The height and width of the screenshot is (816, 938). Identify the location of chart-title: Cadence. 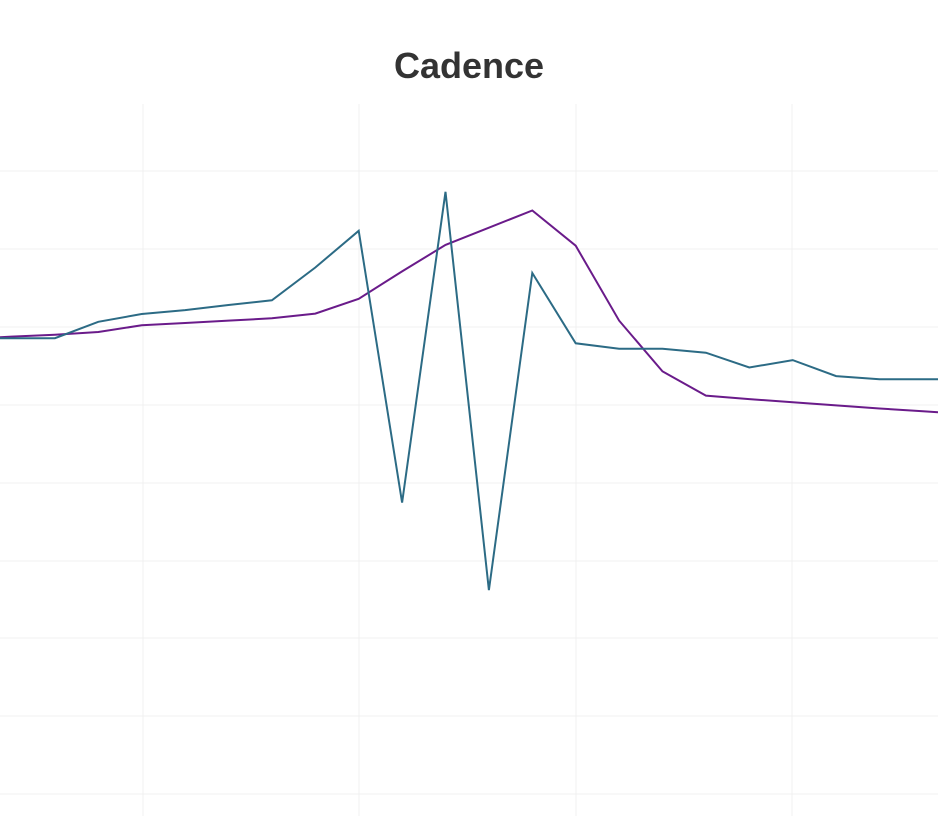
(469, 65).